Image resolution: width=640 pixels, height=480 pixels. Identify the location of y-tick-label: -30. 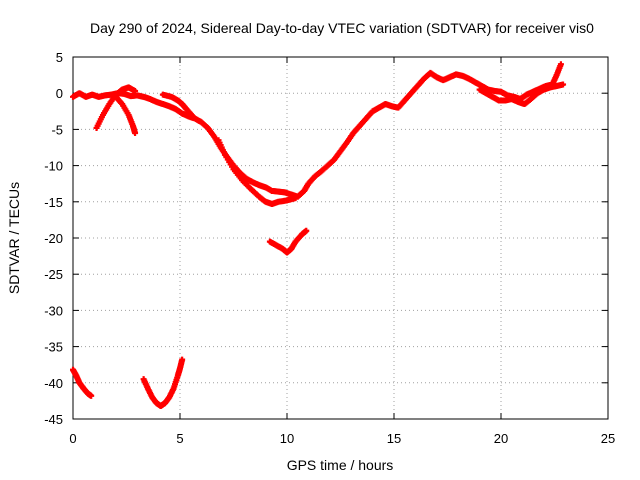
(53, 310).